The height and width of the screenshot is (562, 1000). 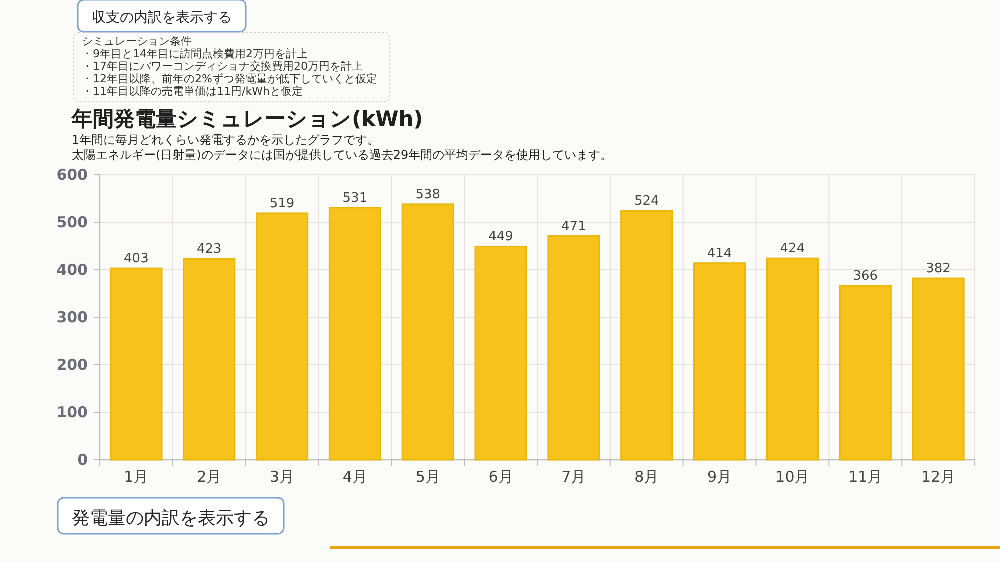 I want to click on text: 発電量の内訳を表示する, so click(x=171, y=518).